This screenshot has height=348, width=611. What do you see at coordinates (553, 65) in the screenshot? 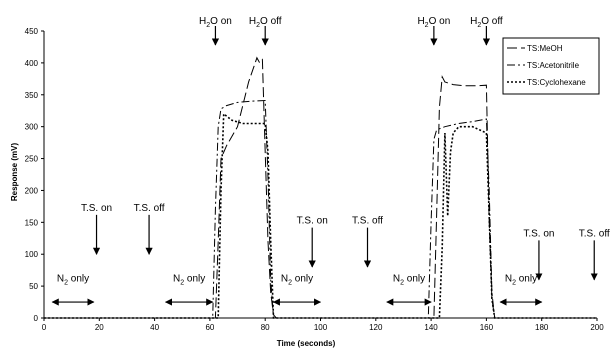
I see `legend-label: TS:Acetonitrile` at bounding box center [553, 65].